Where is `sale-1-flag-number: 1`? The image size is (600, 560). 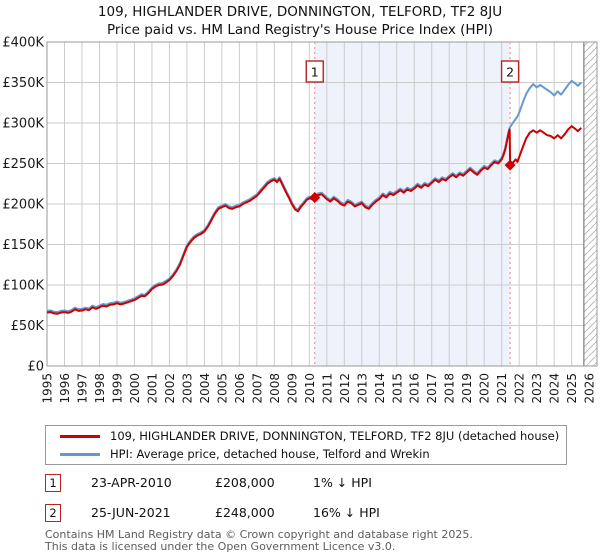 sale-1-flag-number: 1 is located at coordinates (315, 72).